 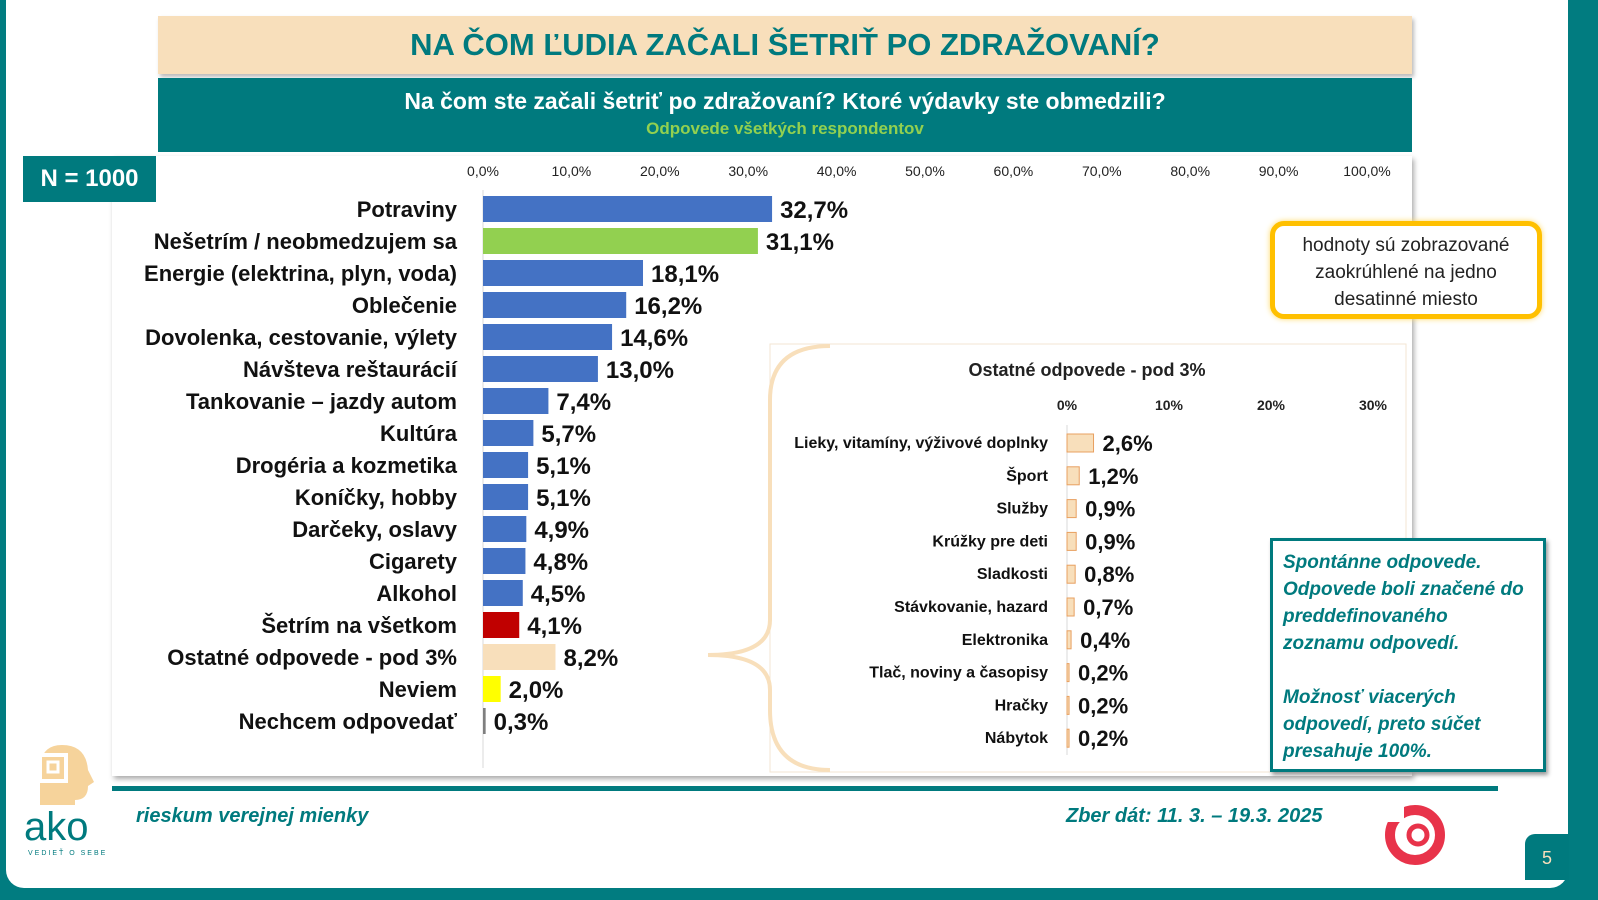 What do you see at coordinates (654, 338) in the screenshot?
I see `data-label: 14,6%` at bounding box center [654, 338].